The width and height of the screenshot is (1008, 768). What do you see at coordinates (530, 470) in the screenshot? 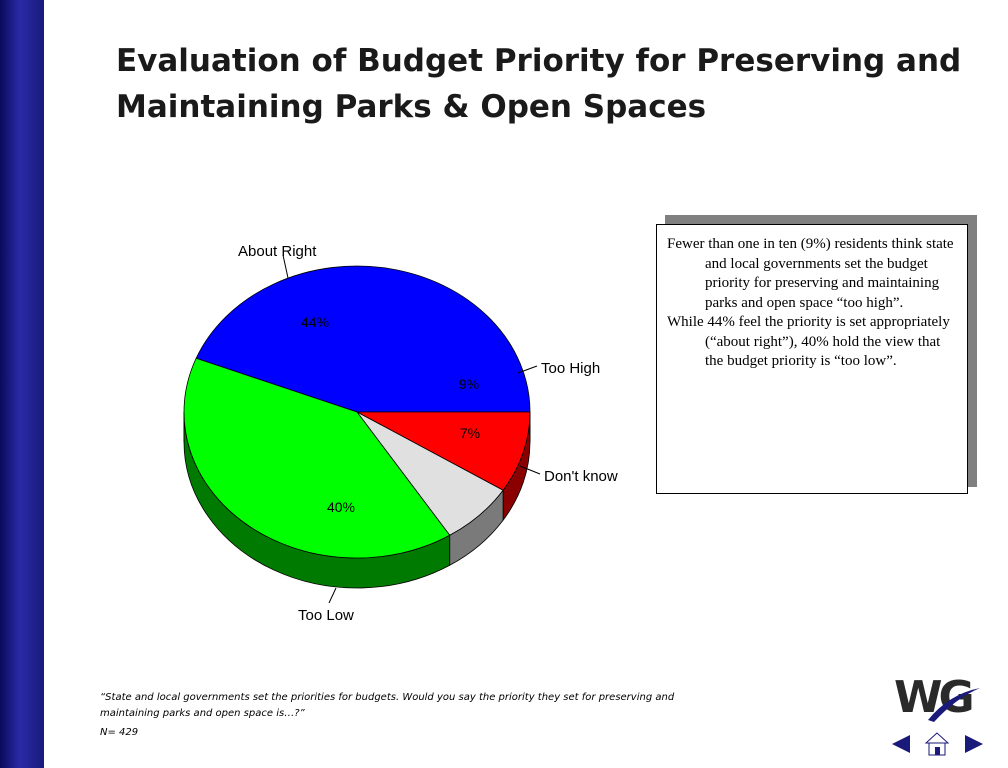
I see `leader-line-don-t-know` at bounding box center [530, 470].